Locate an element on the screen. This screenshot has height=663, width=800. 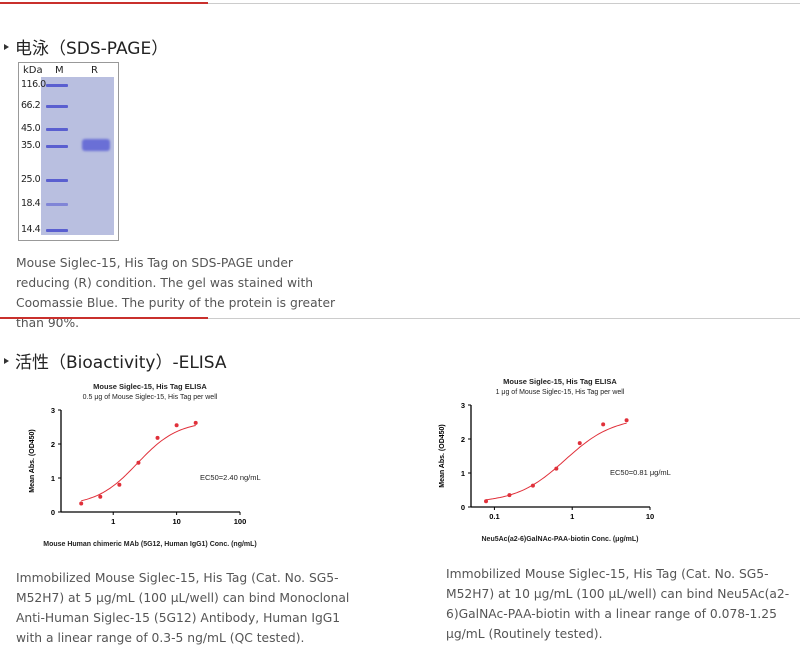
marker-label: 35.0 is located at coordinates (31, 145).